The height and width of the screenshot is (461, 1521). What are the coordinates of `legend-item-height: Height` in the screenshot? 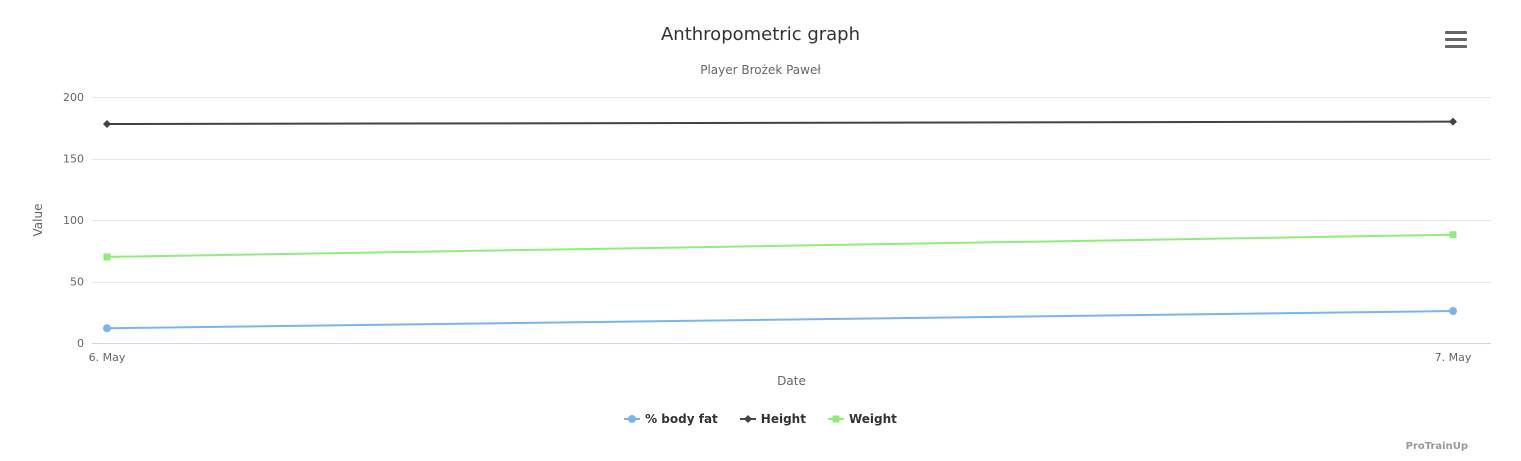 It's located at (772, 419).